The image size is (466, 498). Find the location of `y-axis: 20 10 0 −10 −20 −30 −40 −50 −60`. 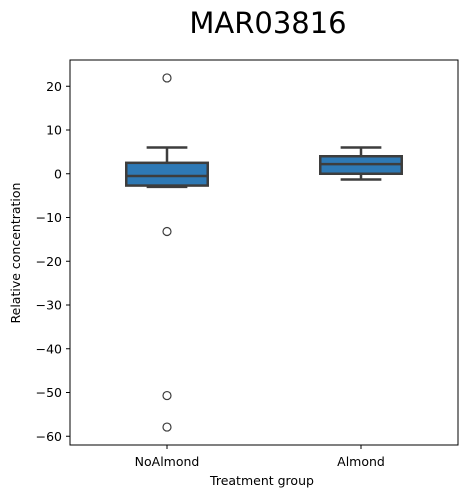

y-axis: 20 10 0 −10 −20 −30 −40 −50 −60 is located at coordinates (53, 261).